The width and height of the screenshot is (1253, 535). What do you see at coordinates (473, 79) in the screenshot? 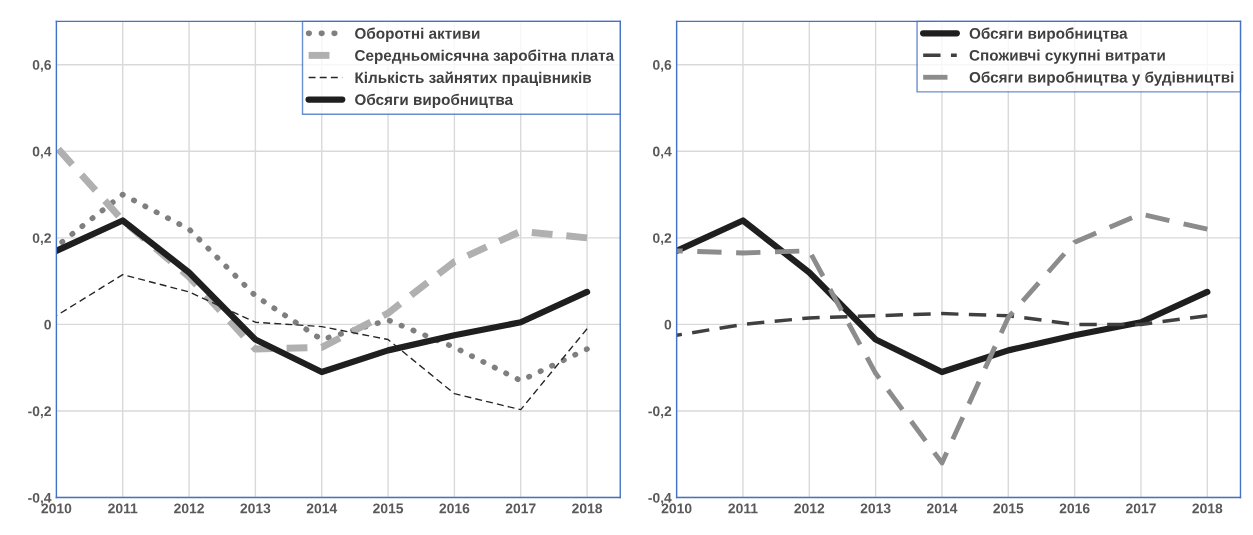
I see `legend-label: Кількість зайнятих працівників` at bounding box center [473, 79].